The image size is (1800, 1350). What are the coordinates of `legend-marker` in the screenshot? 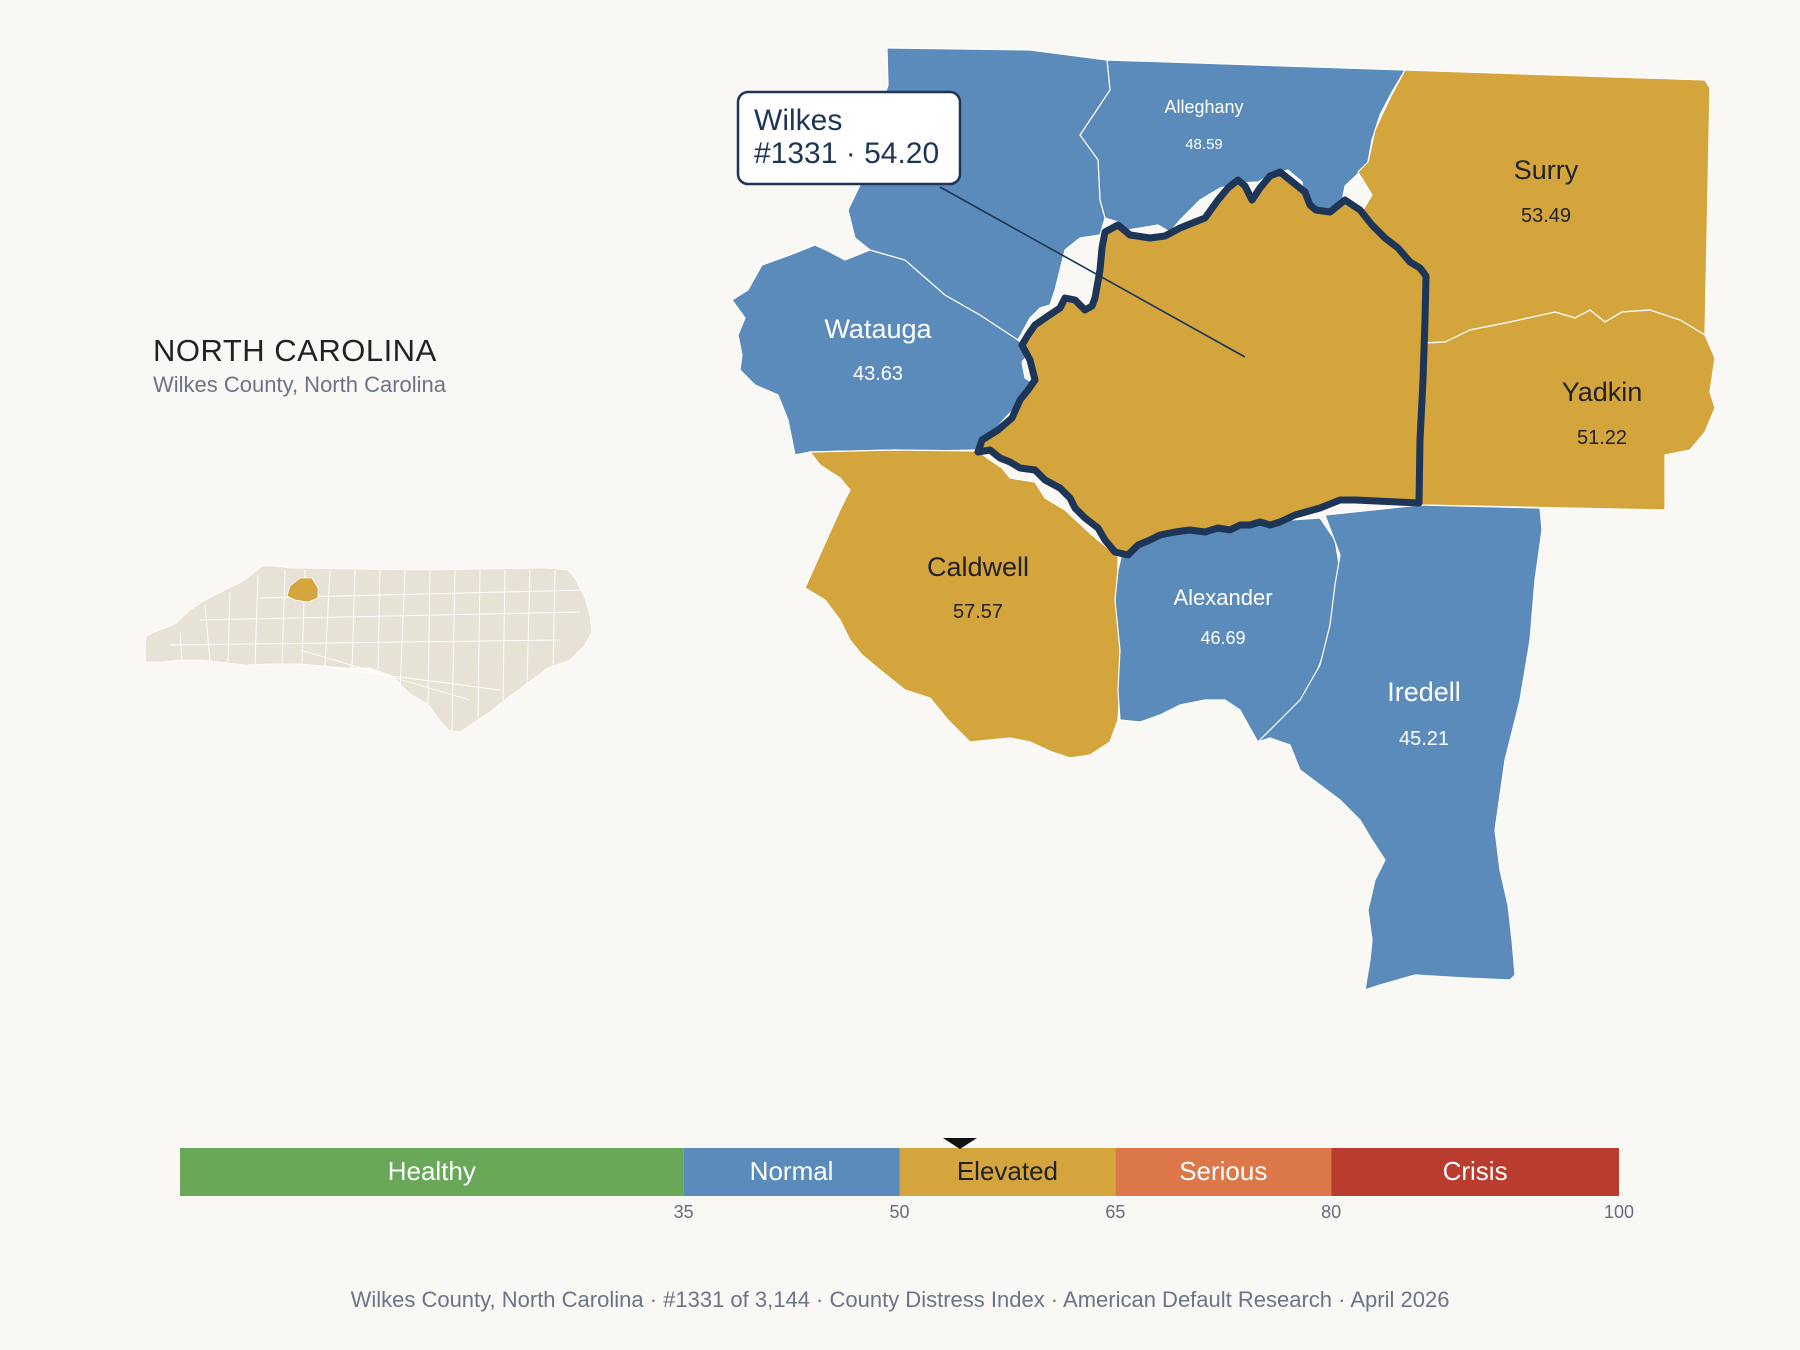 It's located at (959, 1143).